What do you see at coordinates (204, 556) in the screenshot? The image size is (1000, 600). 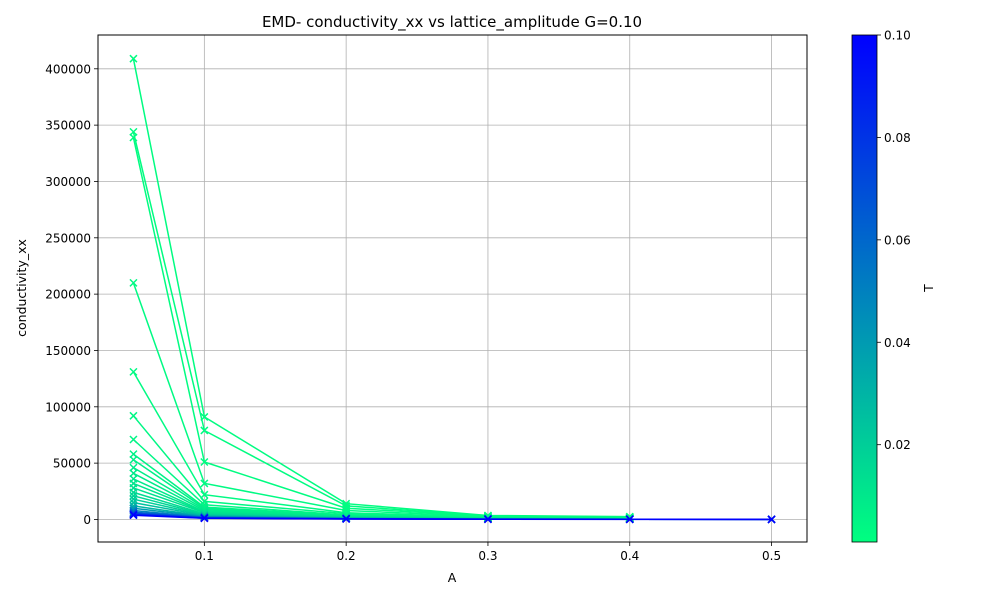 I see `x-tick-label: 0.1` at bounding box center [204, 556].